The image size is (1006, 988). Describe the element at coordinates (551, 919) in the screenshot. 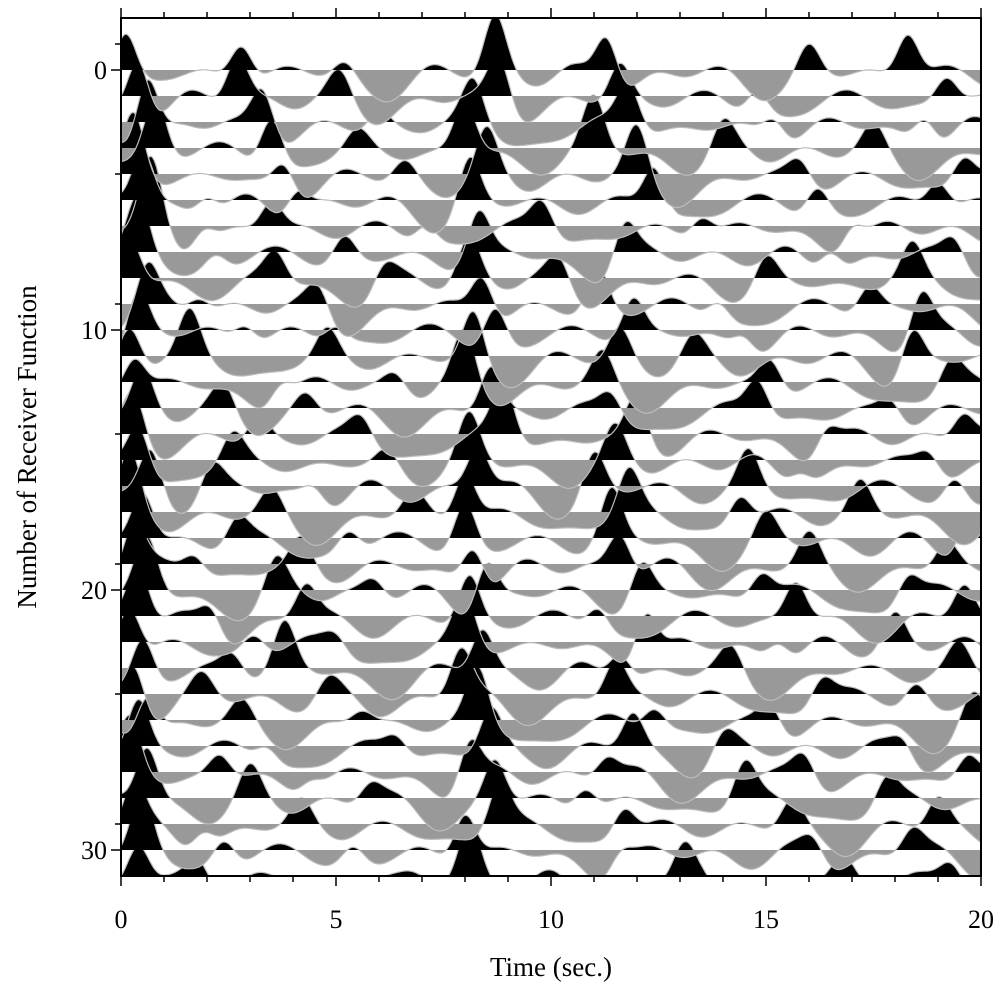

I see `x-tick-label: 10` at that location.